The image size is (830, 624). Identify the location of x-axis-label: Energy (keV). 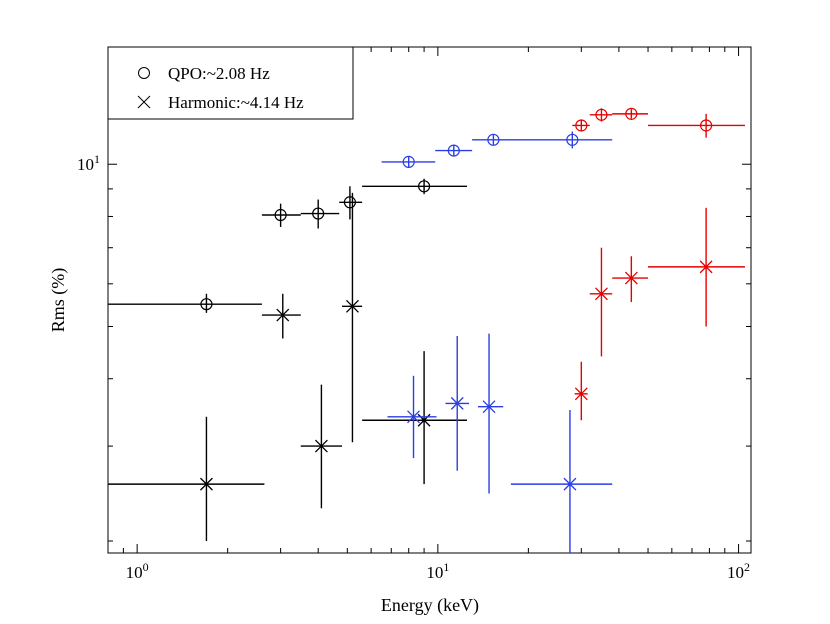
(430, 605).